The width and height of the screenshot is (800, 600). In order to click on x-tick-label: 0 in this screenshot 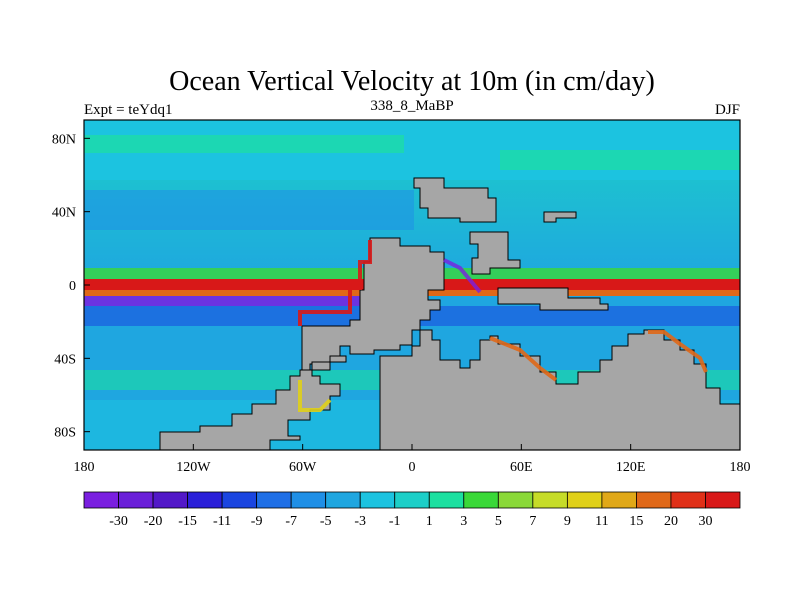, I will do `click(412, 467)`.